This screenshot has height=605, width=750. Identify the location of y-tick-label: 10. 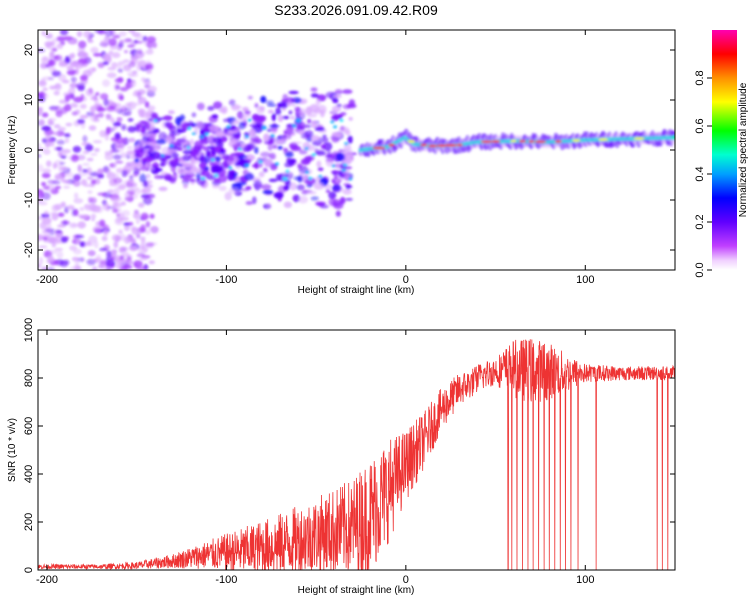
(29, 100).